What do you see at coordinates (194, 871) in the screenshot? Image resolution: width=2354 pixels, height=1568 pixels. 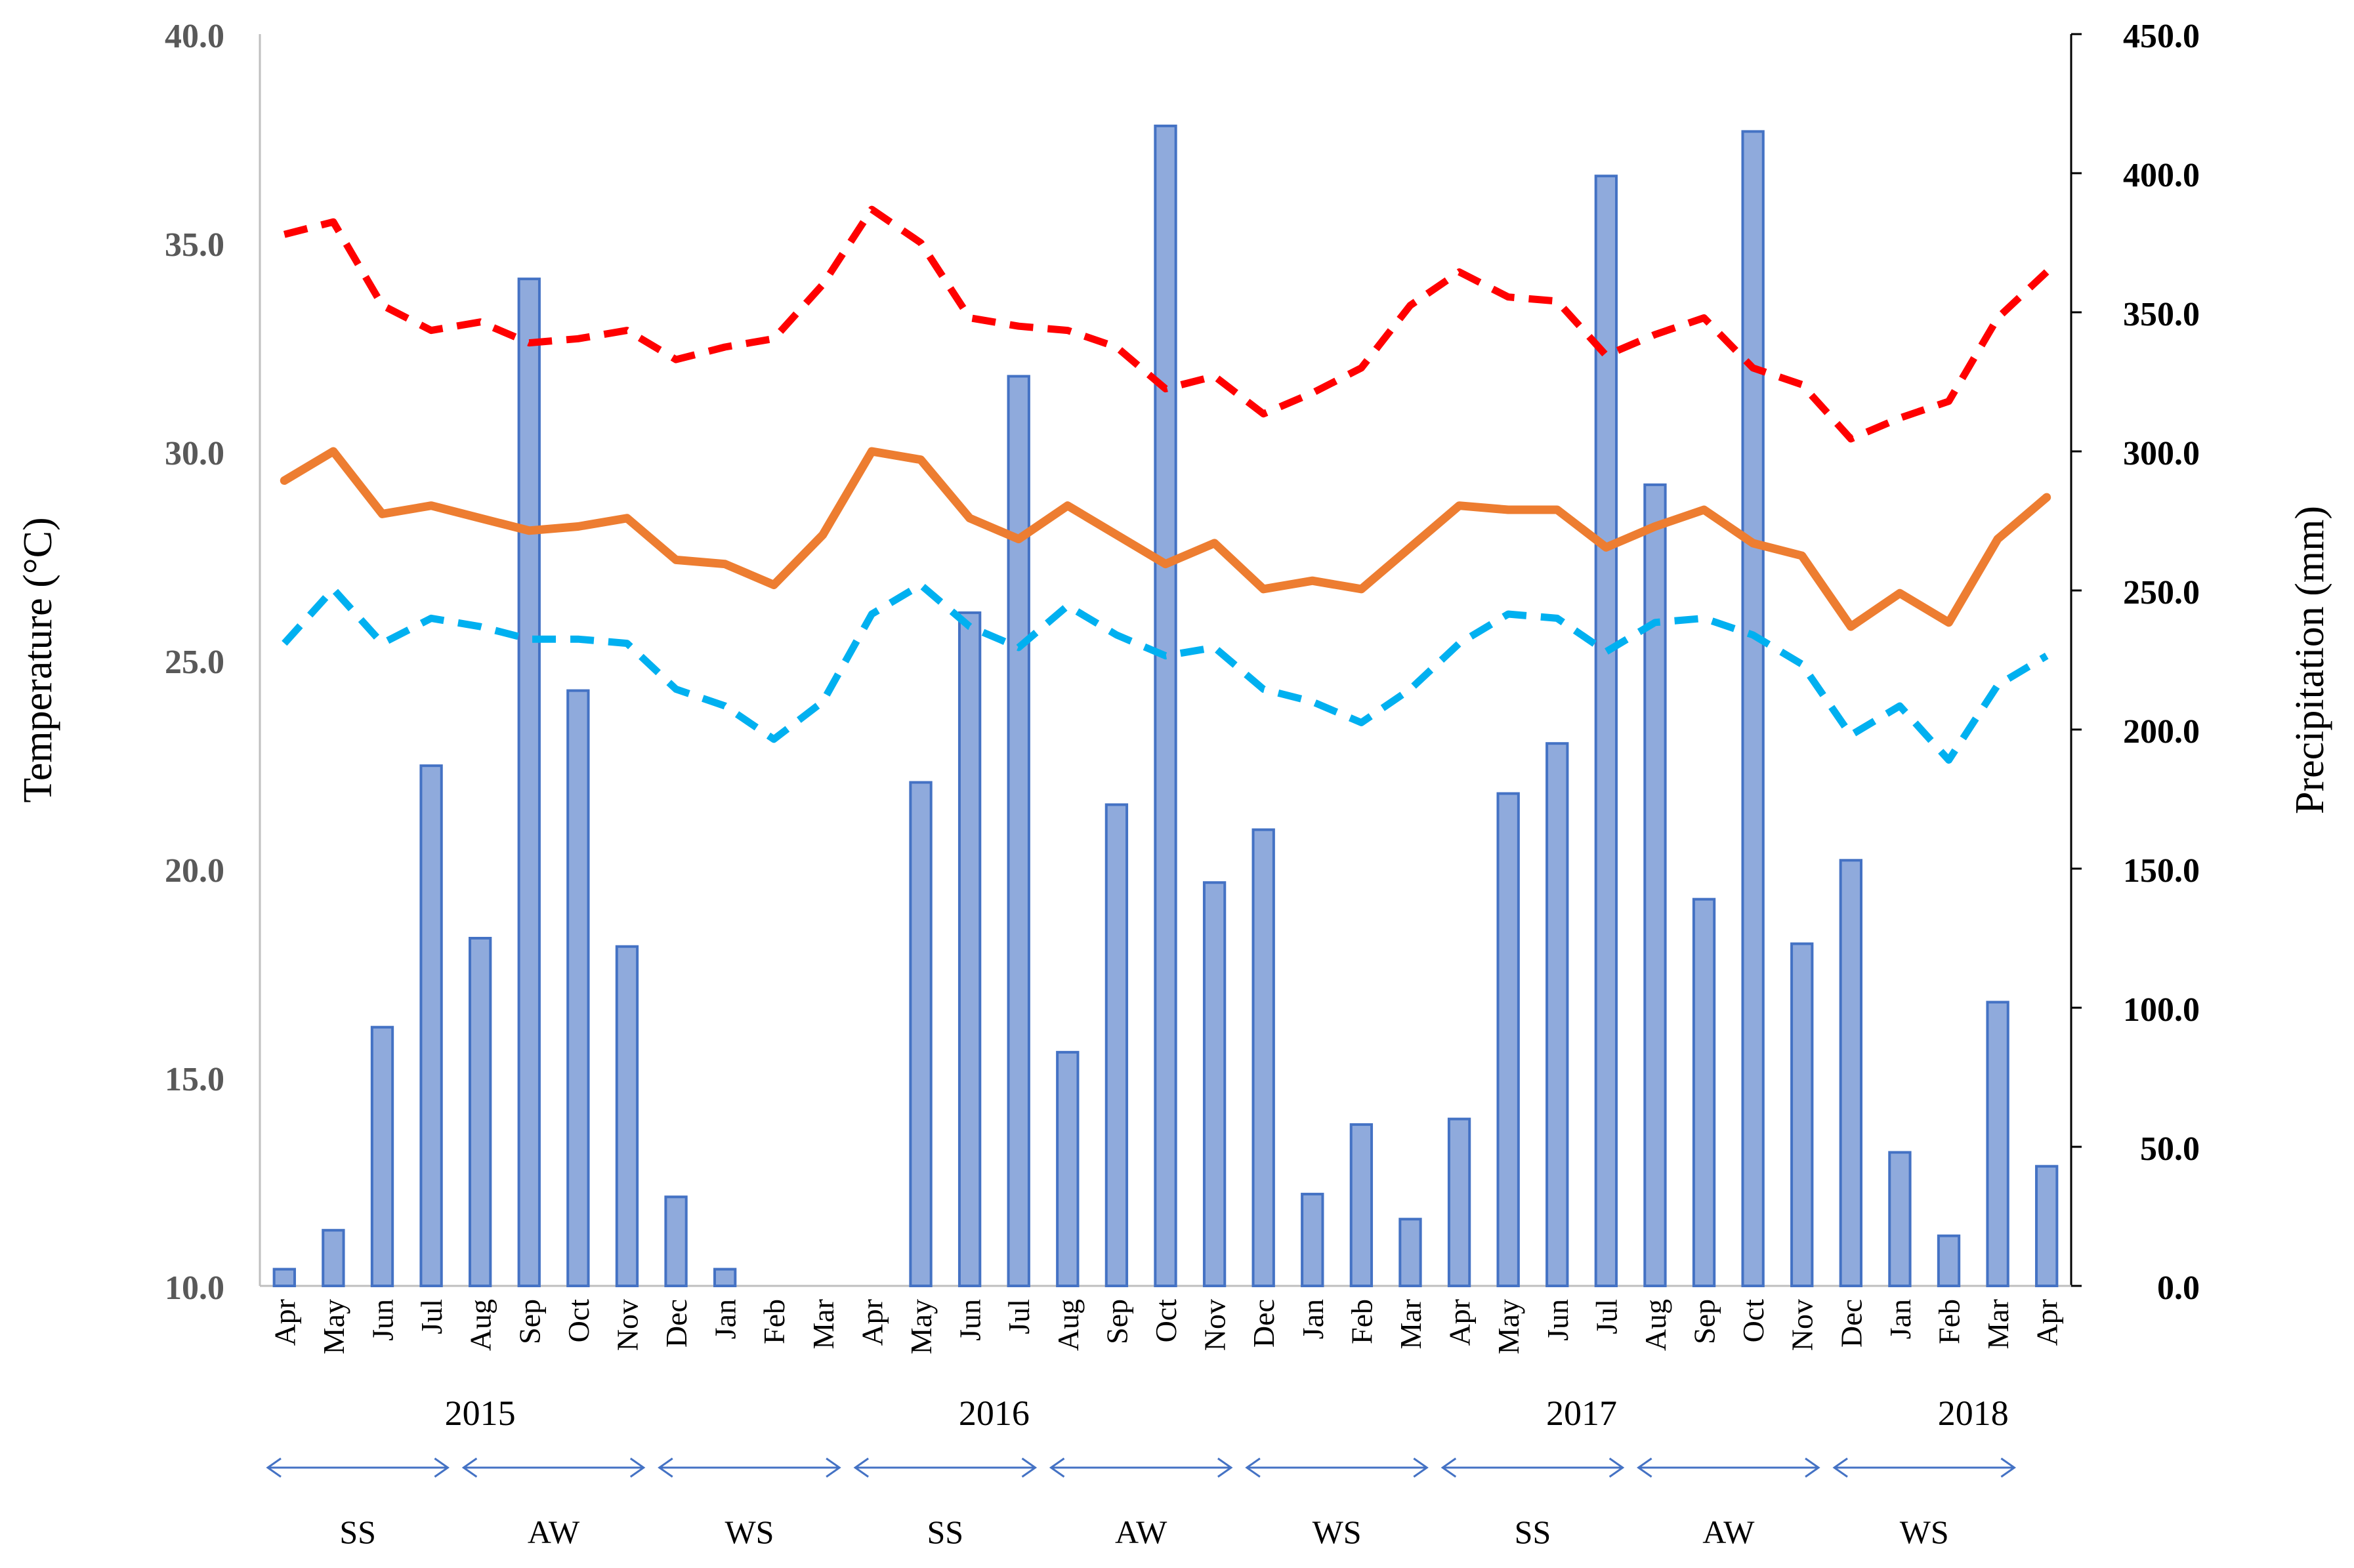 I see `y-left-tick-label: 20.0` at bounding box center [194, 871].